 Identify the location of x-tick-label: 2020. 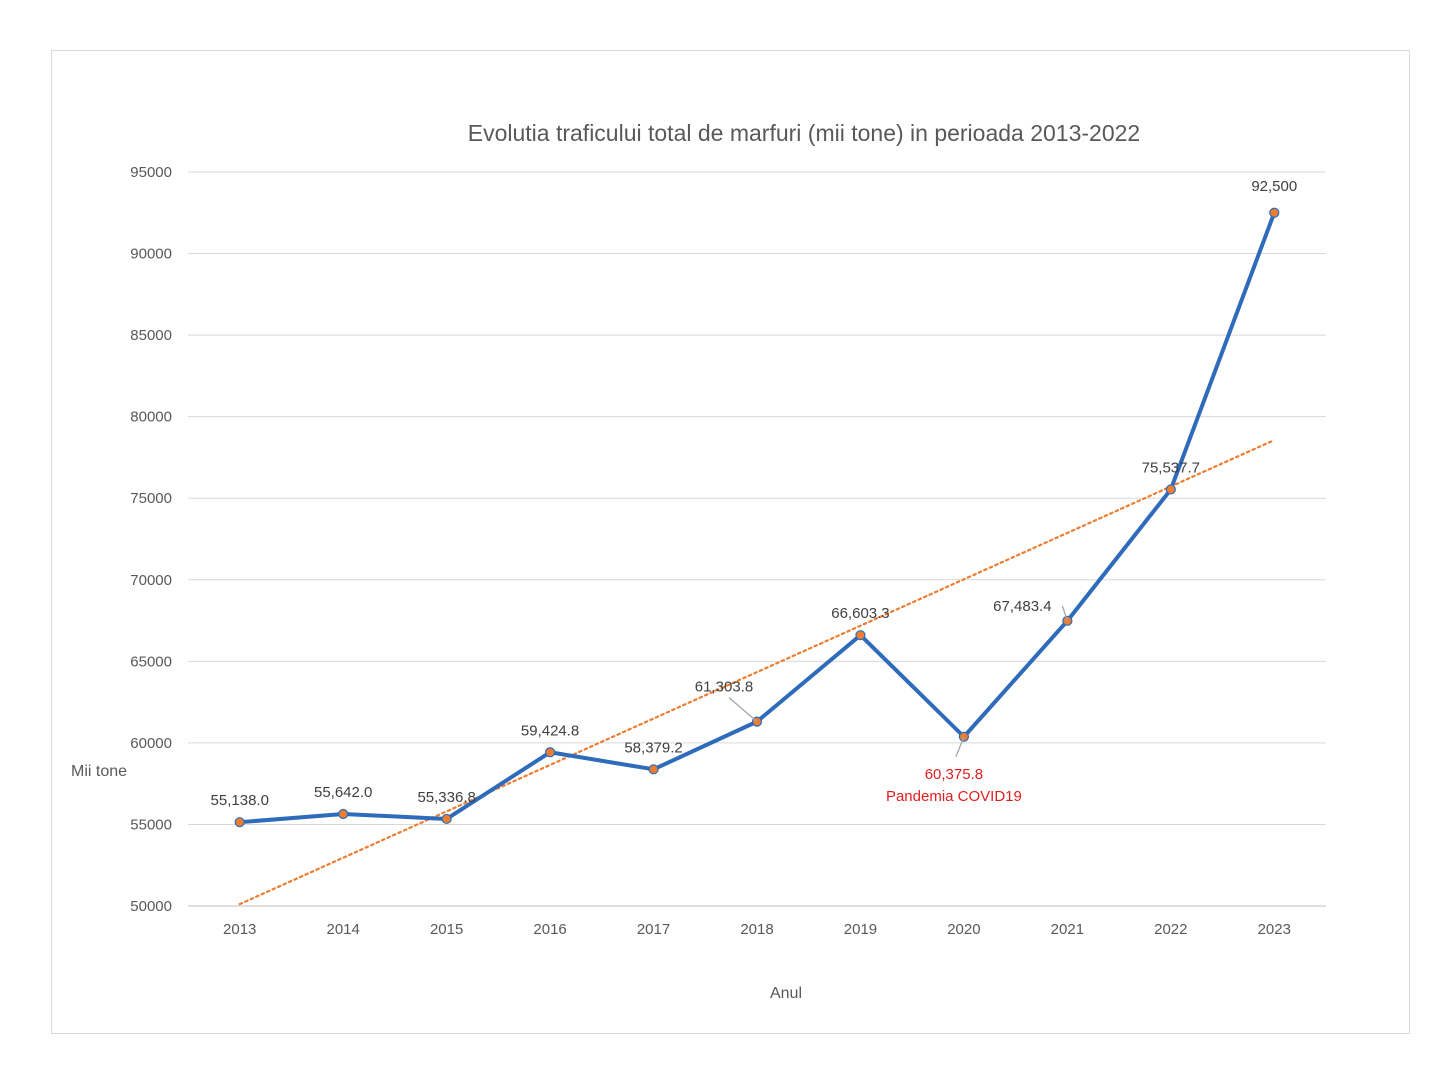
(963, 929).